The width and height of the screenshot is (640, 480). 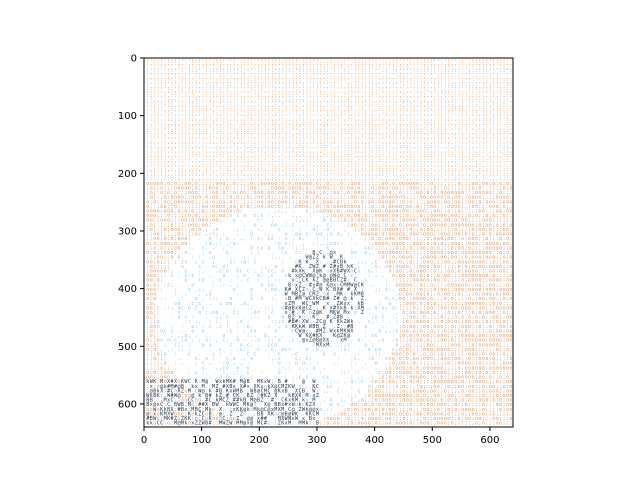 What do you see at coordinates (203, 271) in the screenshot?
I see `glyph-mark: .` at bounding box center [203, 271].